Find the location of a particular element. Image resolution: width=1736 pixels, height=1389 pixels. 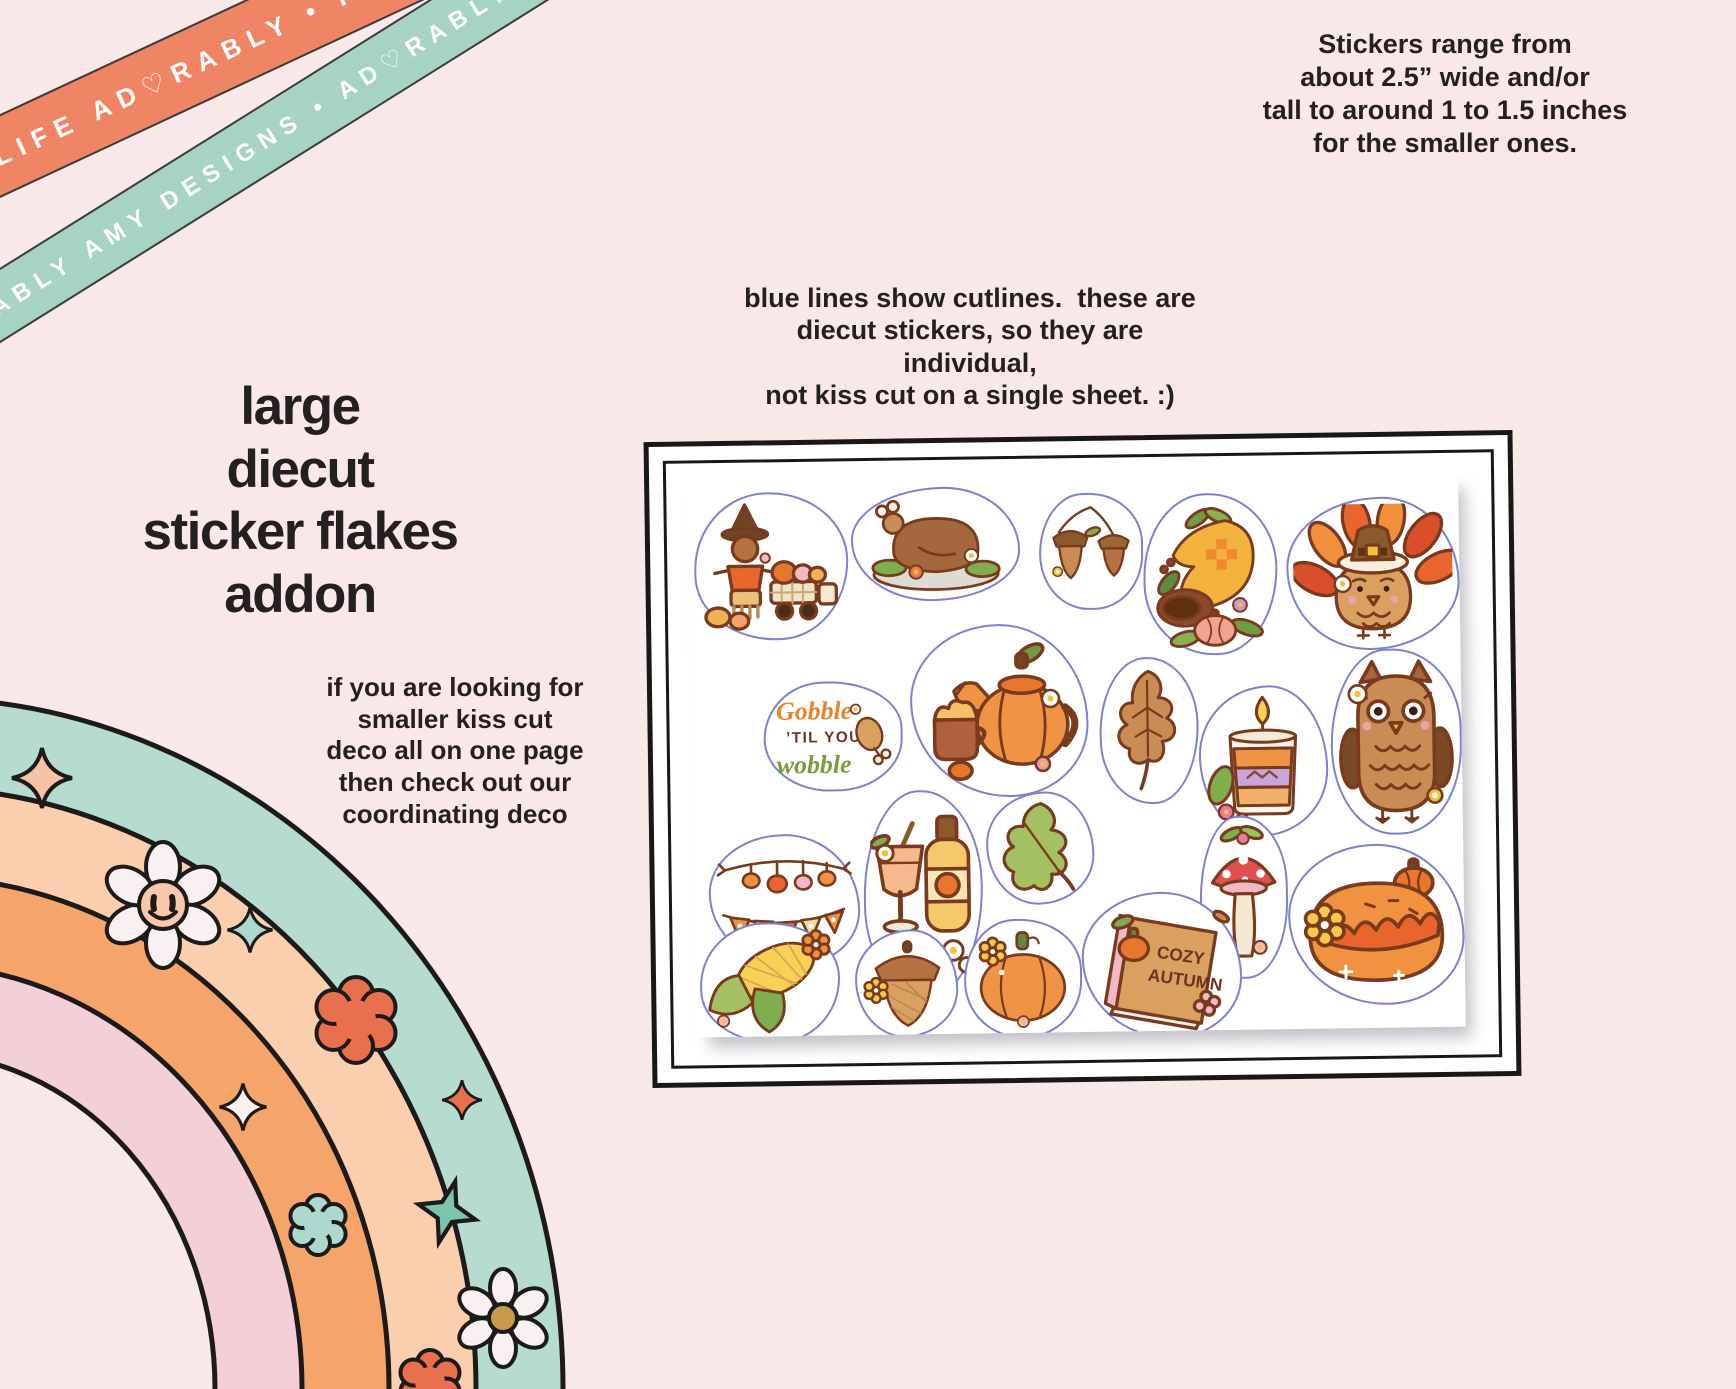

sticker-scarecrow is located at coordinates (771, 566).